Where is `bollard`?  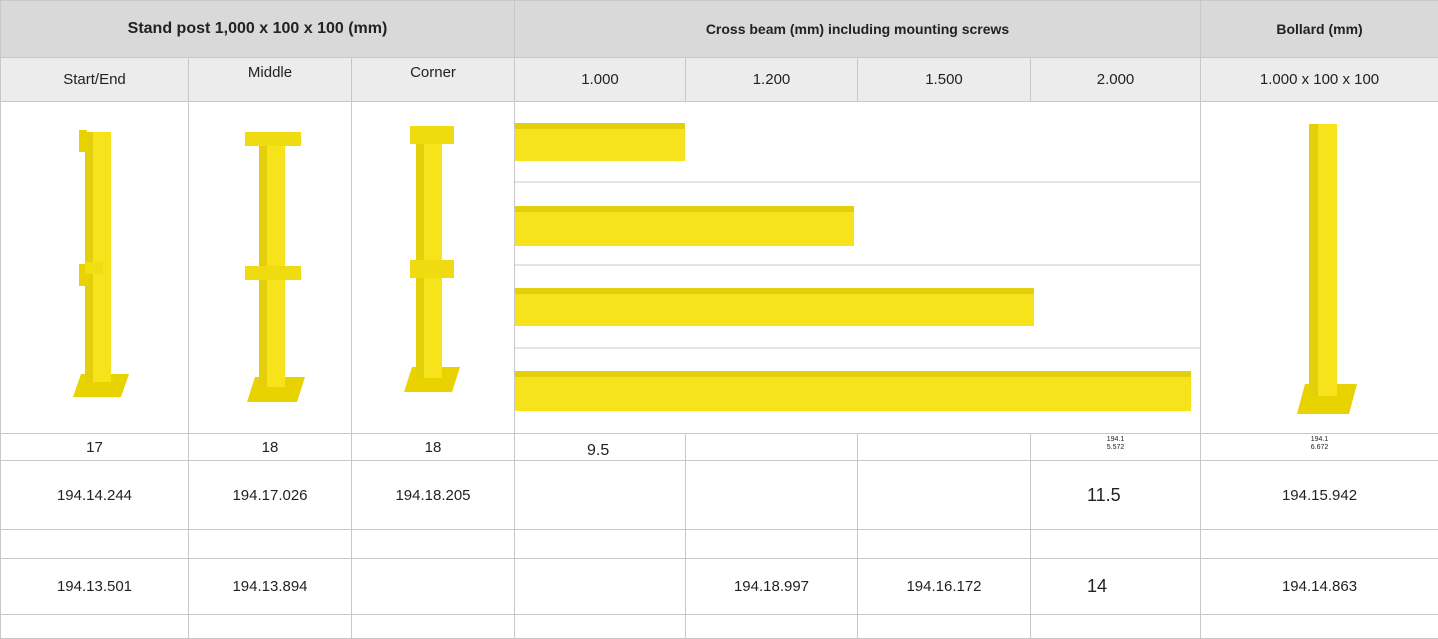 bollard is located at coordinates (1319, 267).